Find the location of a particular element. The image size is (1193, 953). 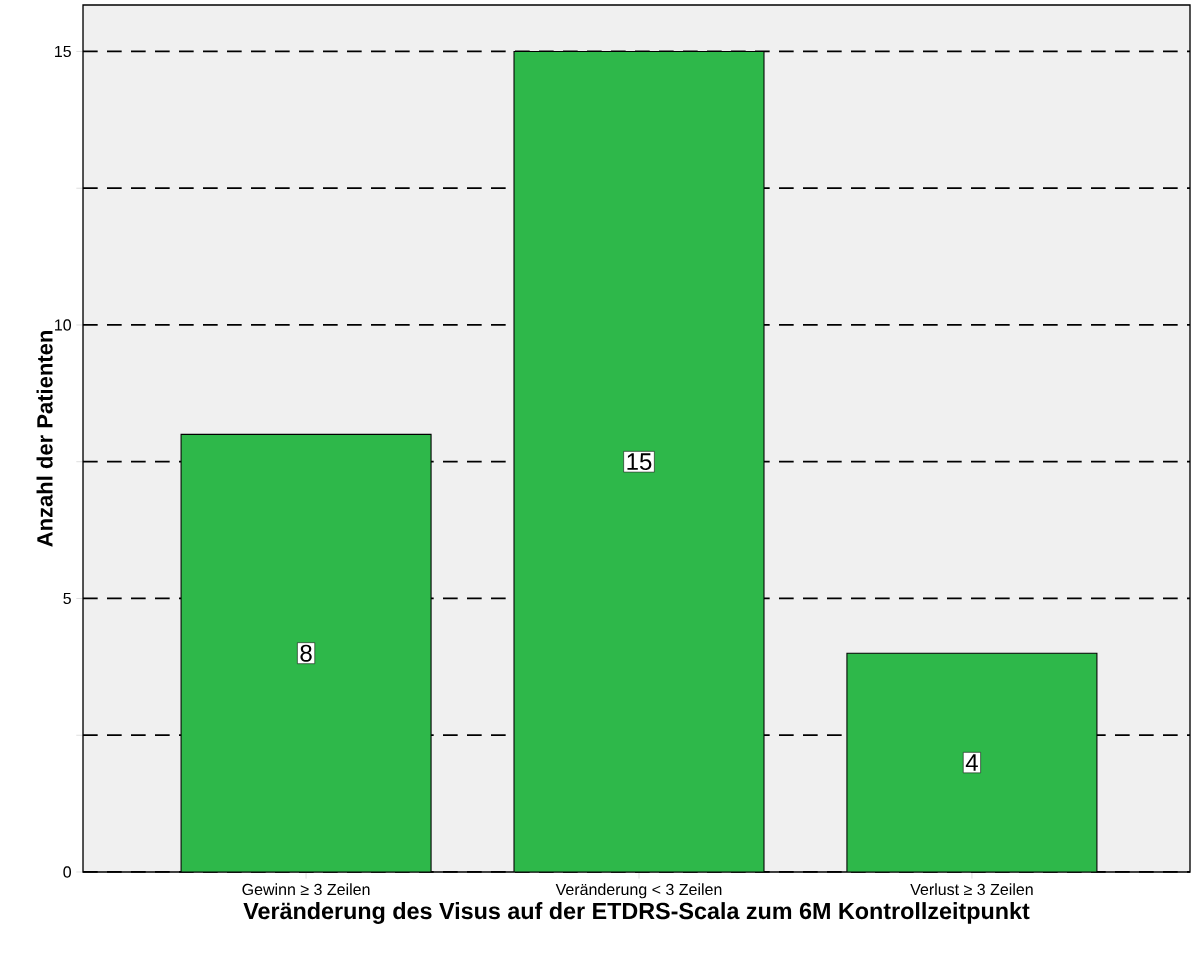

y-tick-label: 15 is located at coordinates (63, 51).